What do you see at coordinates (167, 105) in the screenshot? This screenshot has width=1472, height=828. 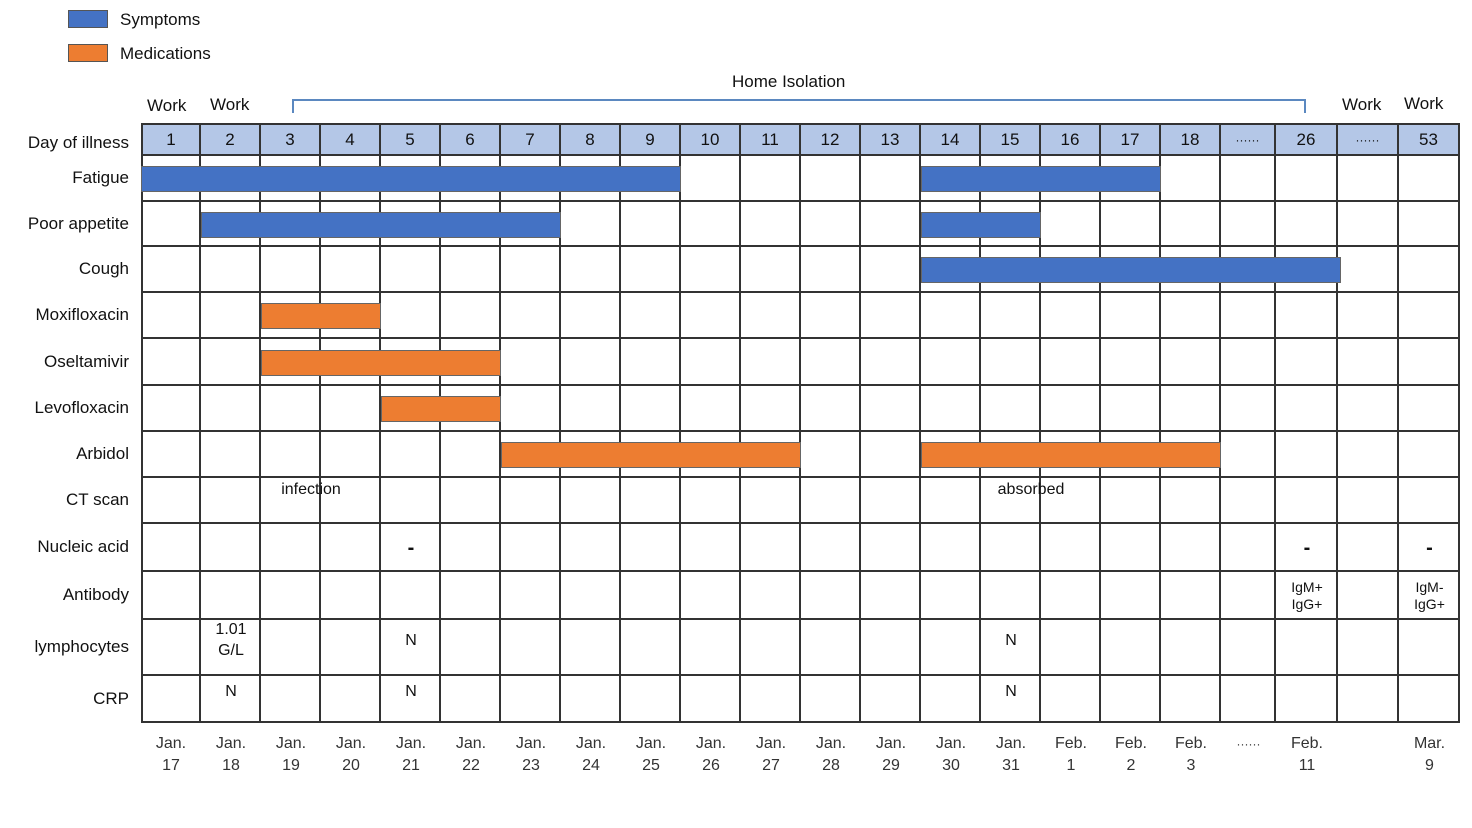 I see `work-label-day1: Work` at bounding box center [167, 105].